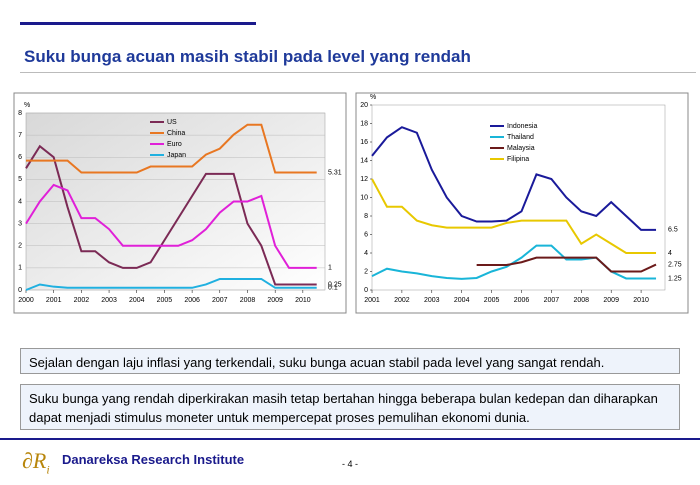  What do you see at coordinates (364, 179) in the screenshot?
I see `y-tick-label: 12` at bounding box center [364, 179].